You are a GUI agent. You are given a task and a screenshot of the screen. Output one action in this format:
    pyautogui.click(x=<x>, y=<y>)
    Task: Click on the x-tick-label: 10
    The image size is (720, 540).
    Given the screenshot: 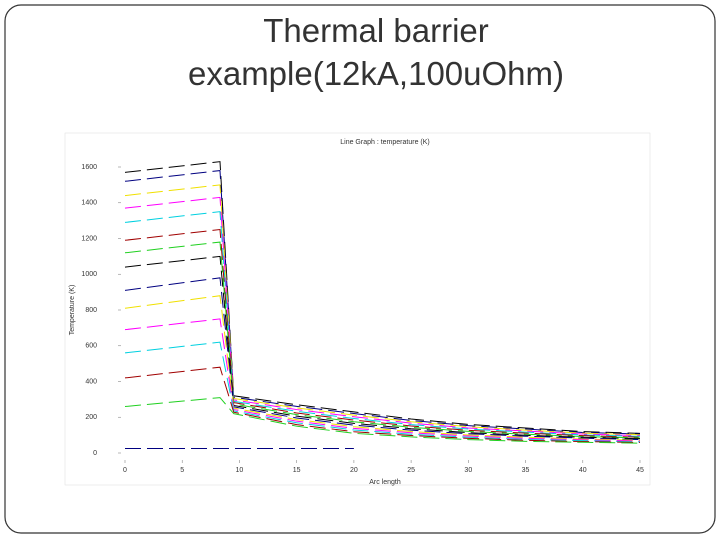 What is the action you would take?
    pyautogui.click(x=240, y=470)
    